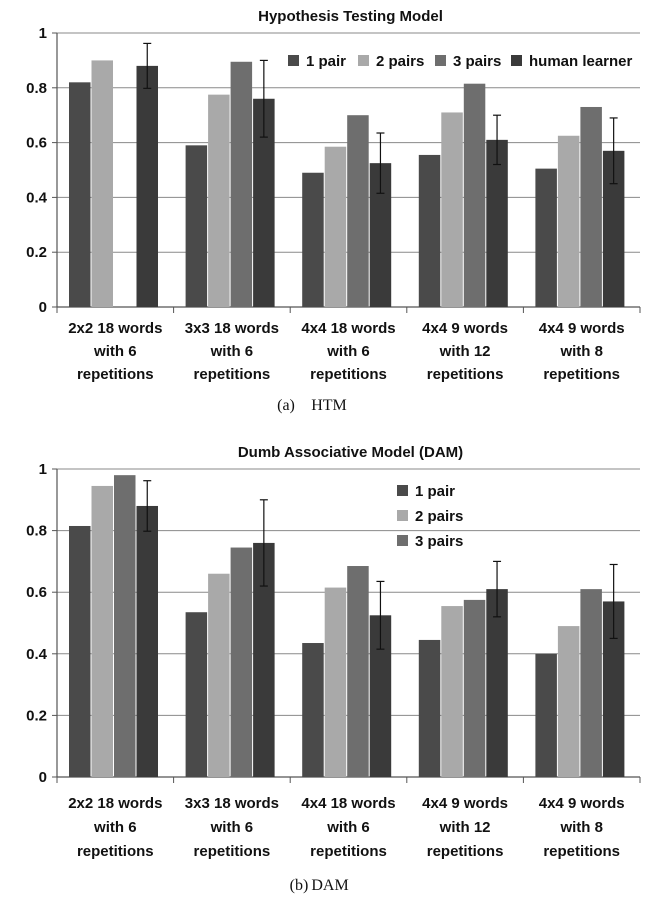  Describe the element at coordinates (329, 405) in the screenshot. I see `figure-caption-name: HTM` at that location.